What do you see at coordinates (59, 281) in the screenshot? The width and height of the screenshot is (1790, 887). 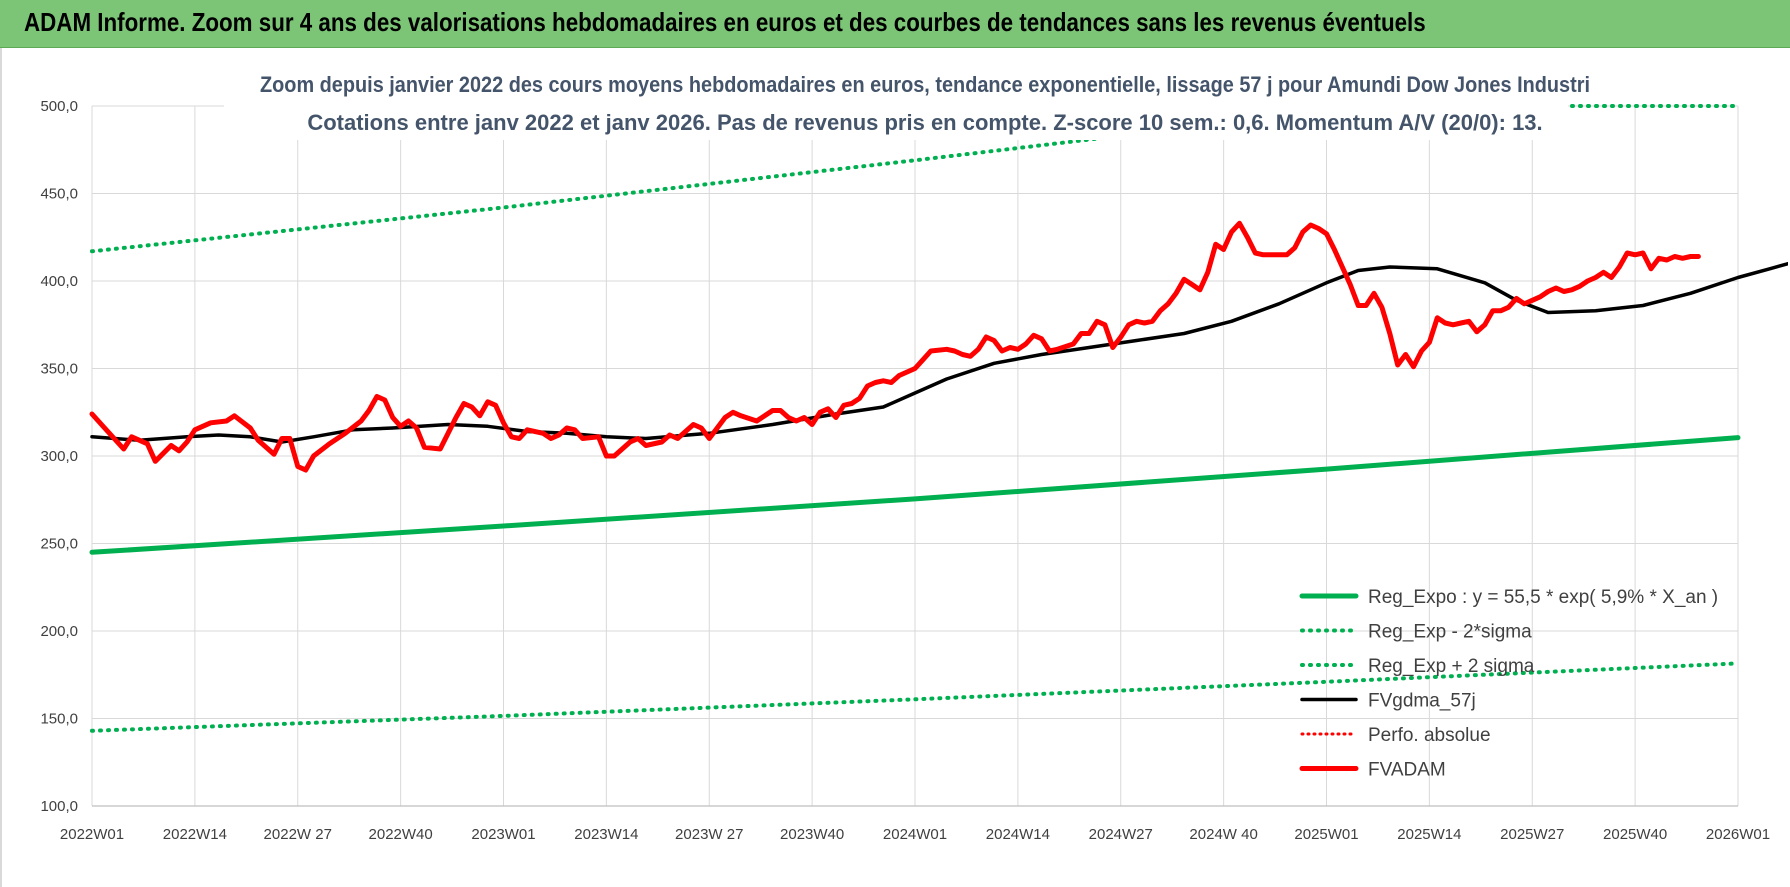 I see `y-tick-label: 400,0` at bounding box center [59, 281].